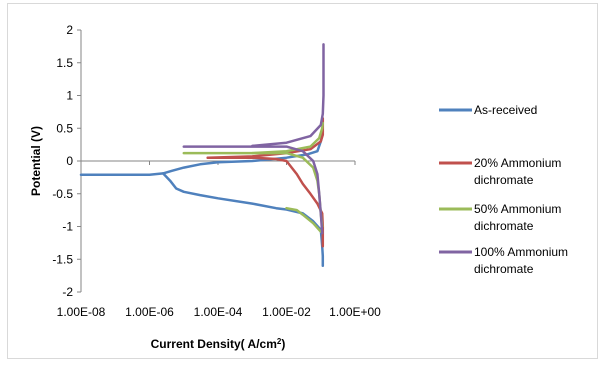  What do you see at coordinates (286, 312) in the screenshot?
I see `x-tick-label: 1.00E-02` at bounding box center [286, 312].